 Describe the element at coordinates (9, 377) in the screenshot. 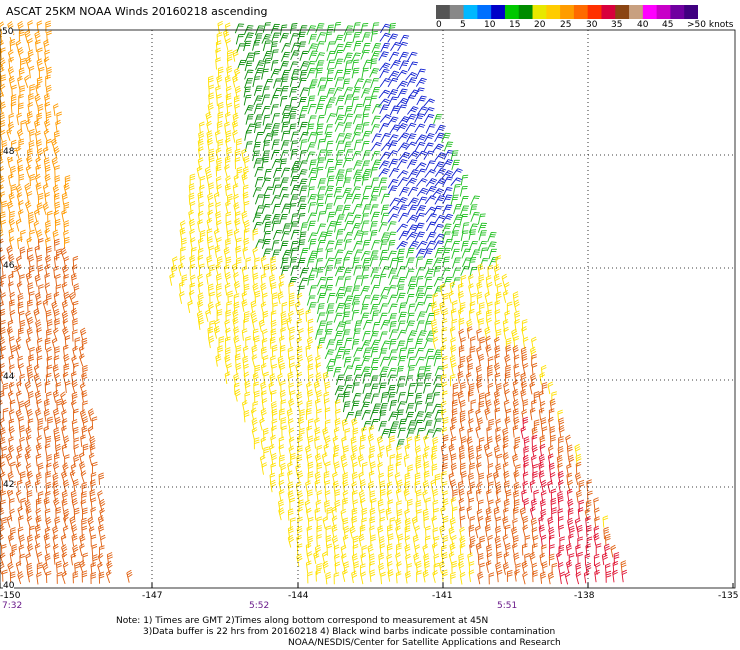

I see `lat-label-44: 44` at that location.